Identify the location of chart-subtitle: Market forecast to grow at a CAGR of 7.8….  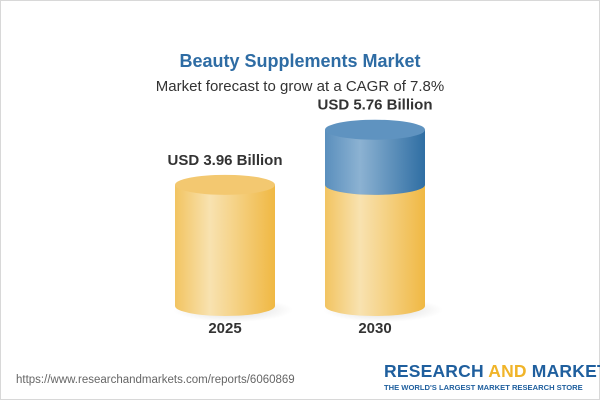
(300, 86).